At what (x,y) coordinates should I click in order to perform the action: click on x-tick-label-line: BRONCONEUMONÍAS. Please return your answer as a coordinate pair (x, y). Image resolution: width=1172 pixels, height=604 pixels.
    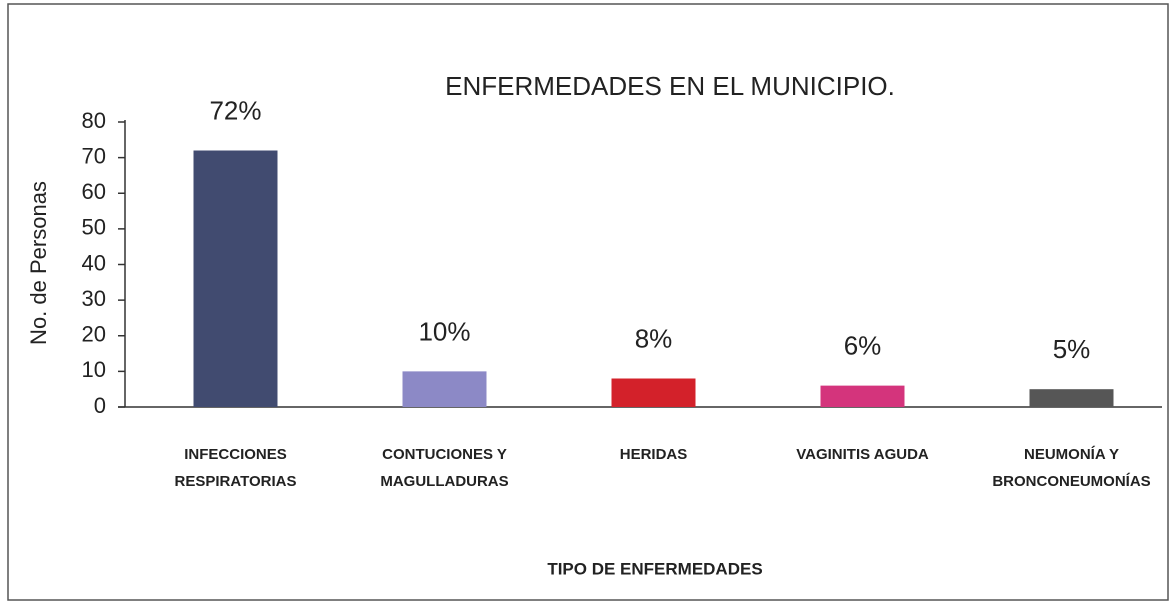
    Looking at the image, I should click on (1071, 481).